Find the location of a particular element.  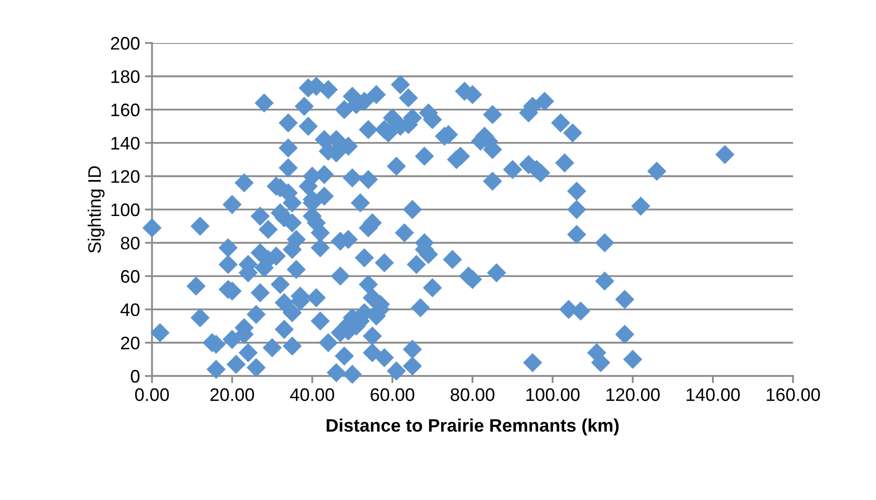

y-tick-label: 120 is located at coordinates (125, 176).